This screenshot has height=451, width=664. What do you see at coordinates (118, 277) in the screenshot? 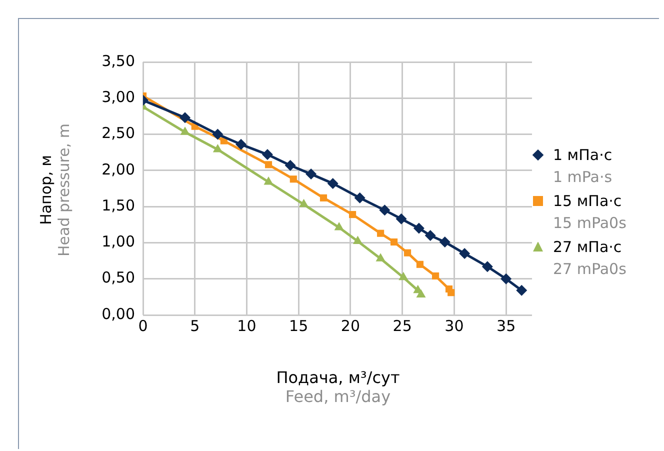
I see `y-tick-label: 0,50` at bounding box center [118, 277].